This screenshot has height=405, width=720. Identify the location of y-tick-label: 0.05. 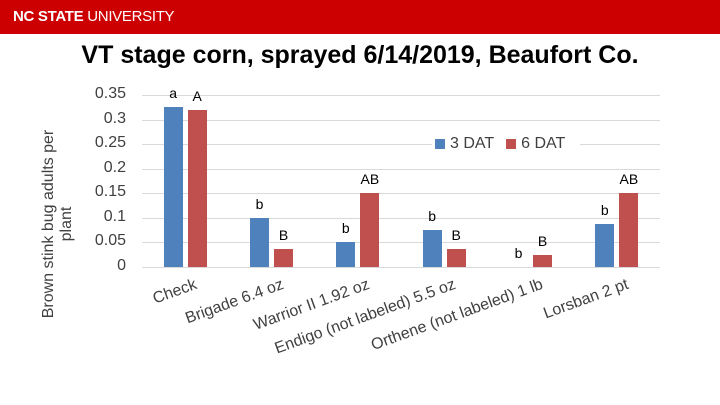
(110, 240).